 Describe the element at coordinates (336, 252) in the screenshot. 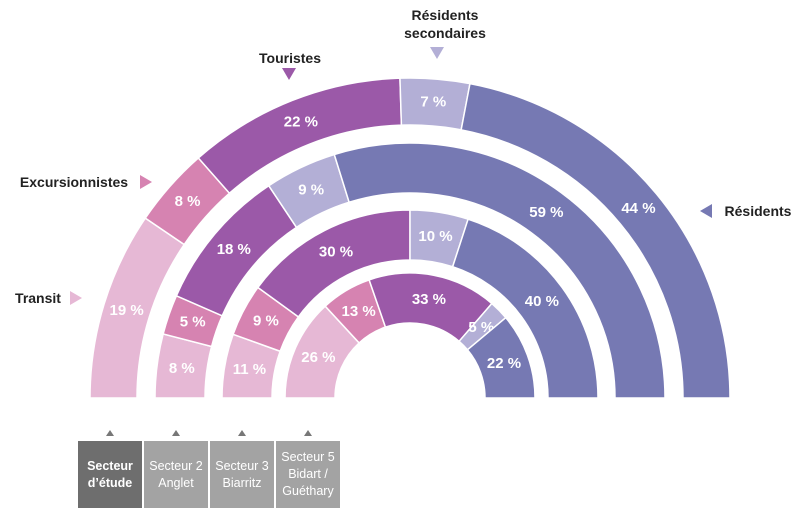

I see `value-label: 30 %` at that location.